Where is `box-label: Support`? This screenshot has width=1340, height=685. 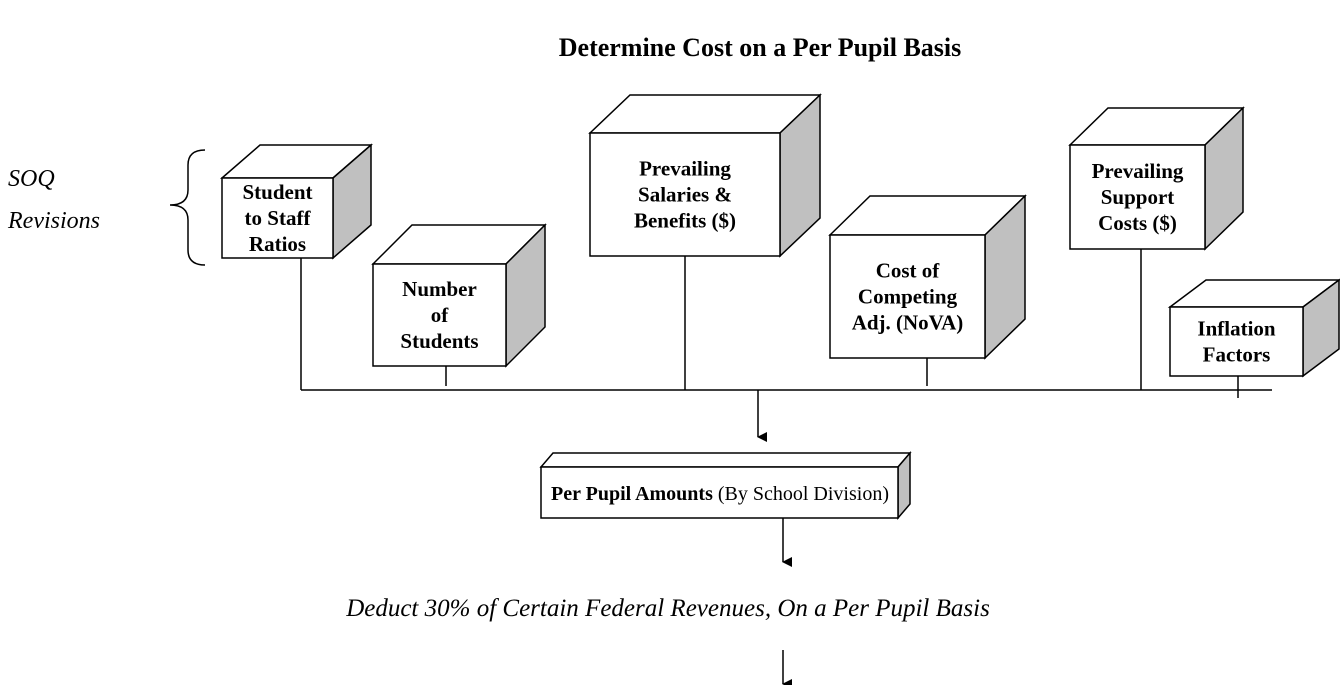 box-label: Support is located at coordinates (1138, 197).